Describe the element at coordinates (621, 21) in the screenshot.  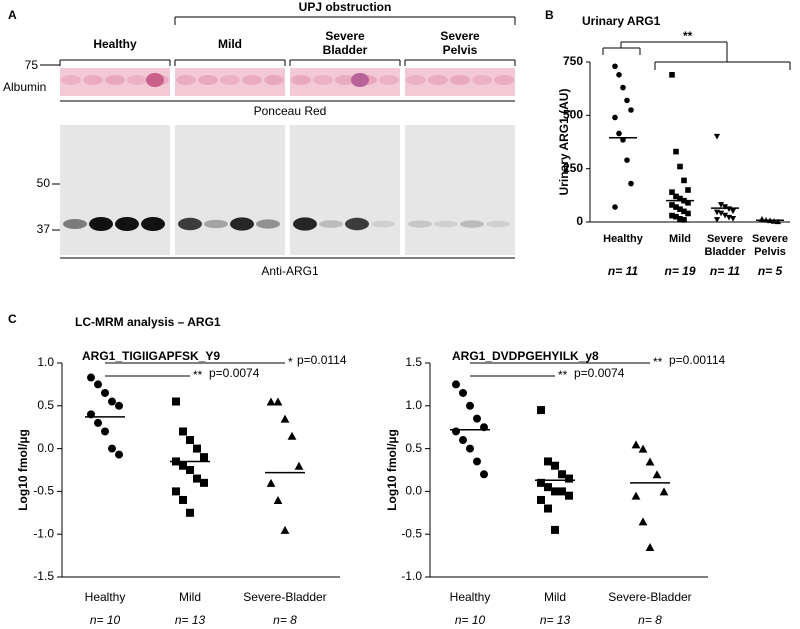
I see `chart-title: Urinary ARG1` at that location.